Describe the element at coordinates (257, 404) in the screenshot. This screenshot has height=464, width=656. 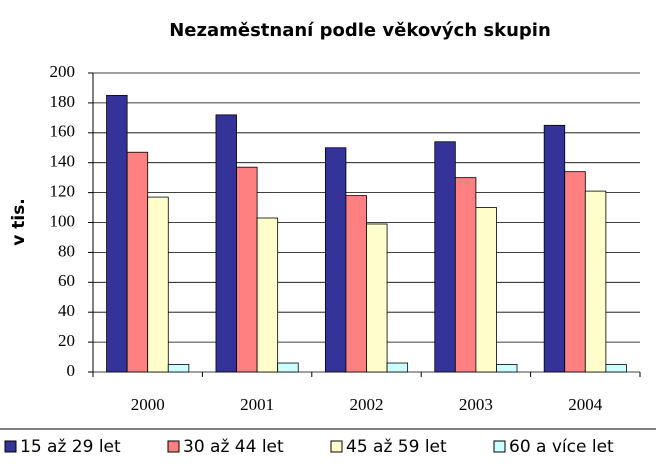
I see `x-tick-label: 2001` at that location.